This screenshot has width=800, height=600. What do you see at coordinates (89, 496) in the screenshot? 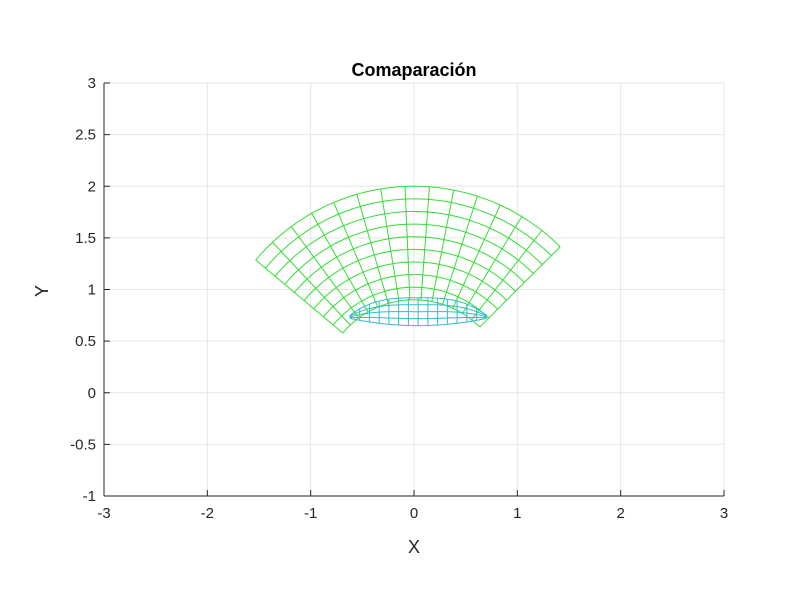
I see `y-tick-label: -1` at bounding box center [89, 496].